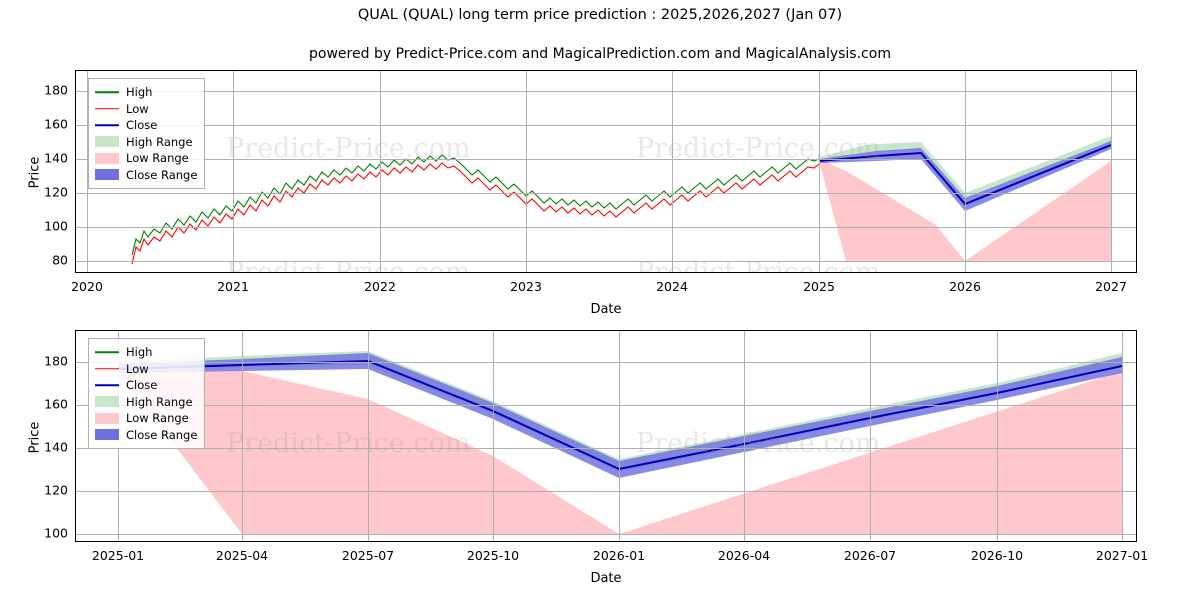  Describe the element at coordinates (368, 555) in the screenshot. I see `x-tick-bottom: 2025-07` at that location.